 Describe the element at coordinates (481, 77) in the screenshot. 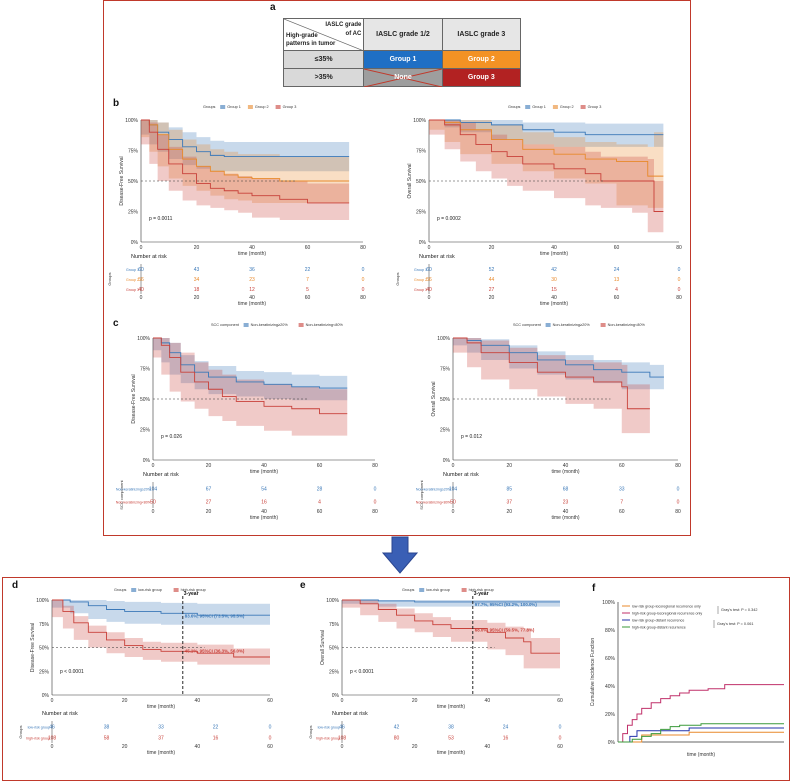

I see `table-cell-group3: Group 3` at that location.